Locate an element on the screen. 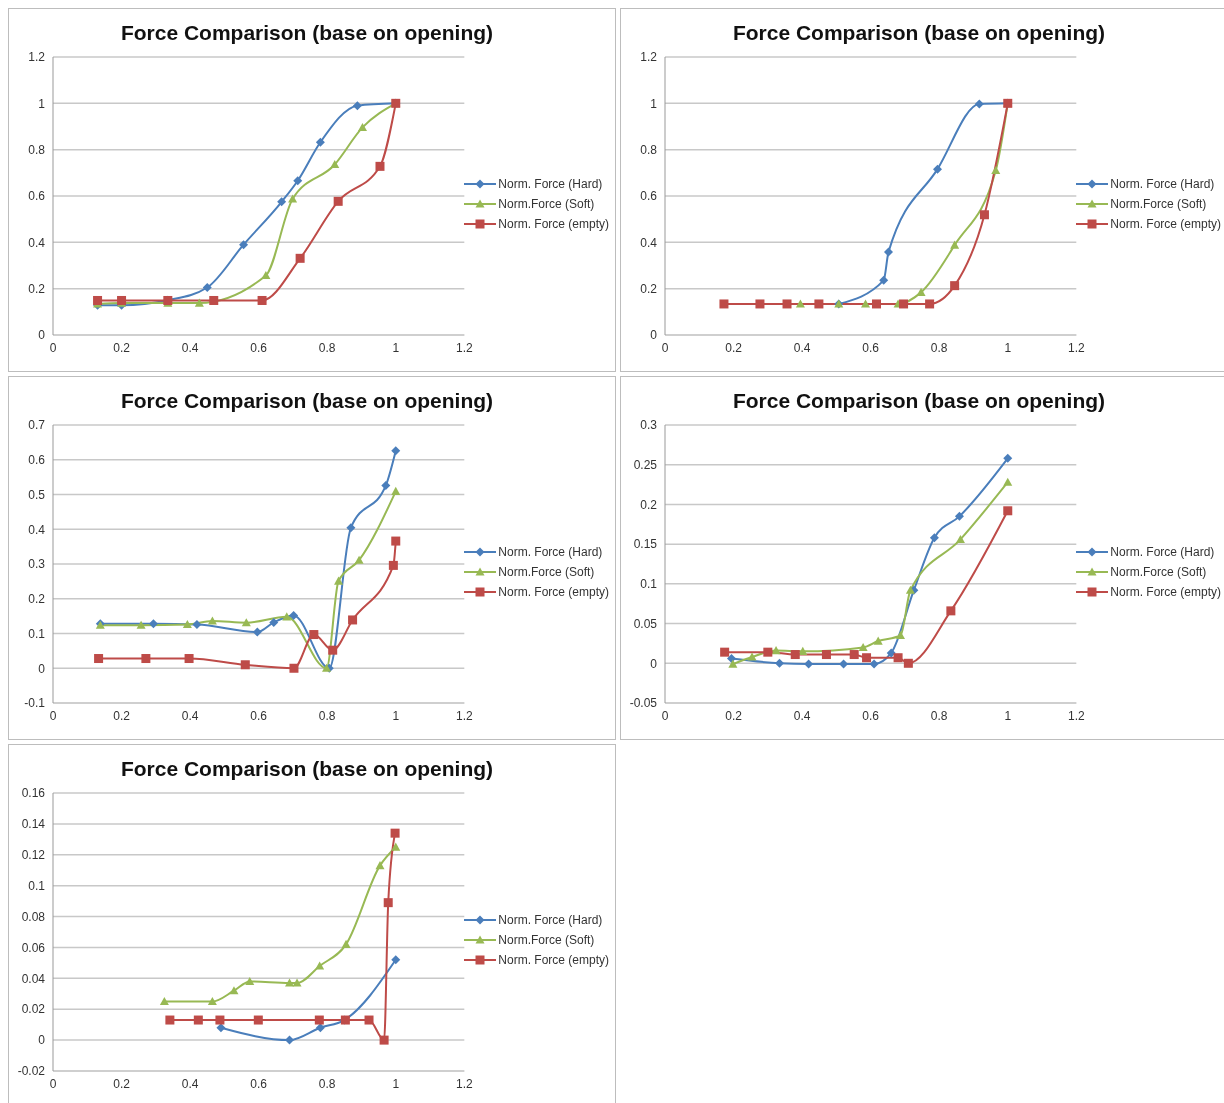 This screenshot has width=1224, height=1103. y-tick-label: 0.3 is located at coordinates (649, 425).